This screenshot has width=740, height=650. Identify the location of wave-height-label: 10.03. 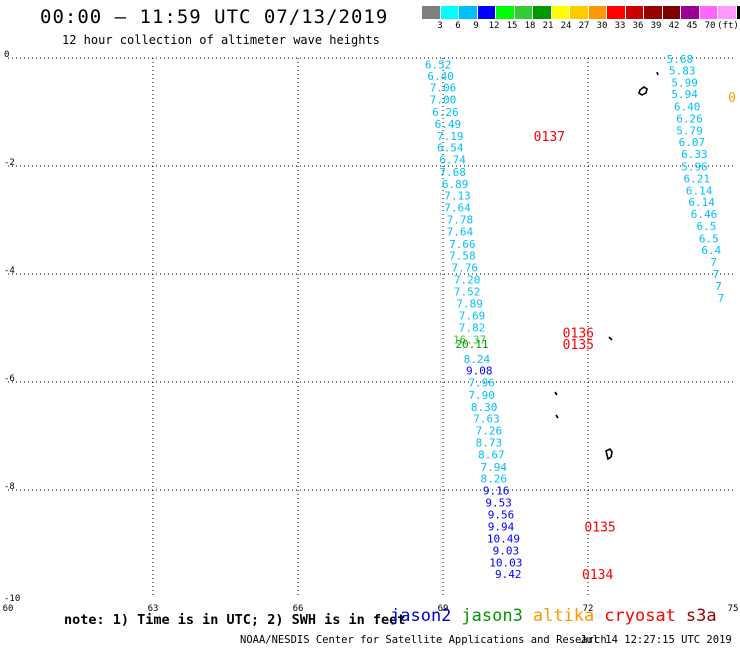
(505, 562).